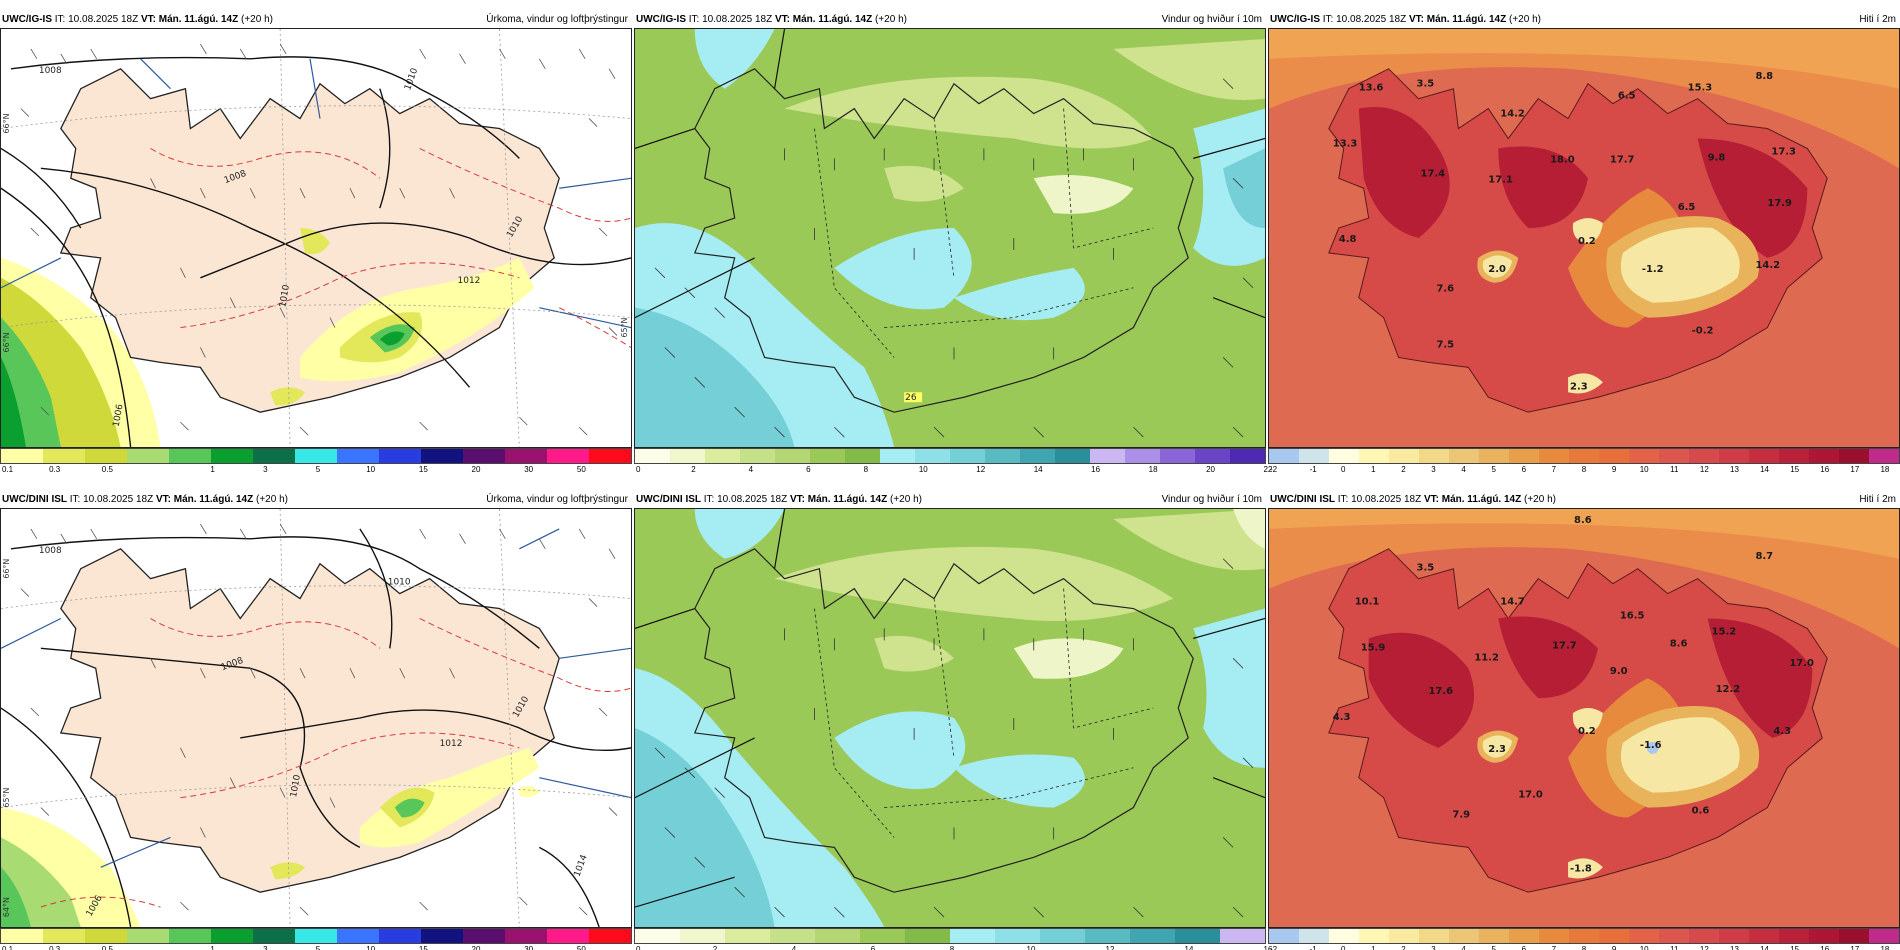  I want to click on wind-map-svg: 26, so click(950, 238).